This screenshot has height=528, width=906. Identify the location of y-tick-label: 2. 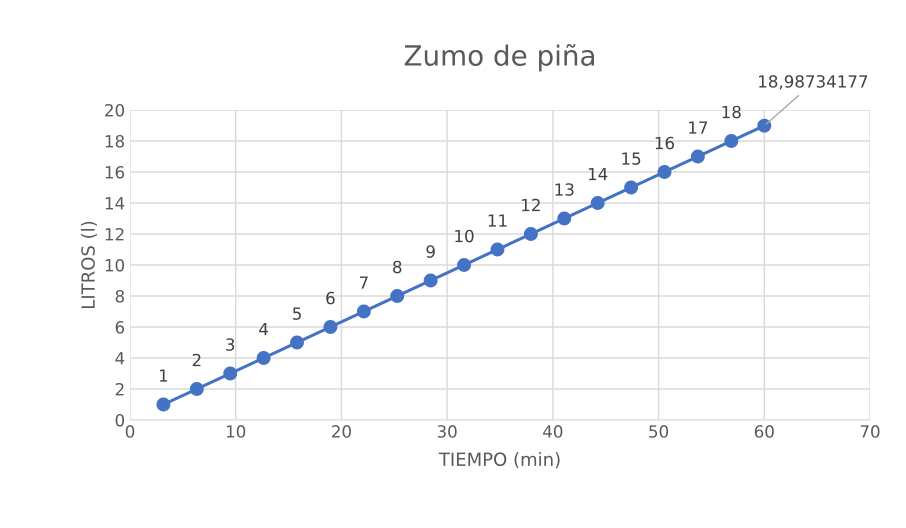
(120, 389).